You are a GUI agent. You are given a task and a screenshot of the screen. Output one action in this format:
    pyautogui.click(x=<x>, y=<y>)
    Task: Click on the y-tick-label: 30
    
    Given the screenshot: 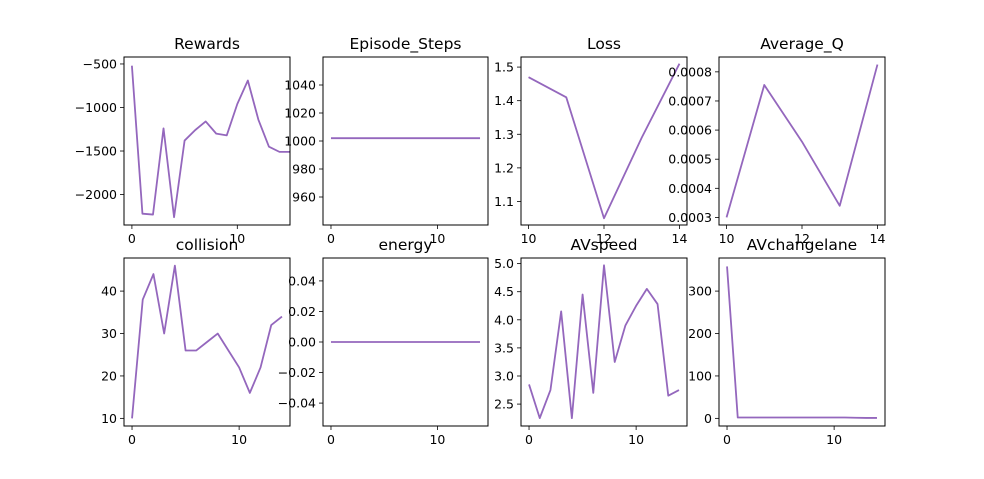 What is the action you would take?
    pyautogui.click(x=109, y=333)
    